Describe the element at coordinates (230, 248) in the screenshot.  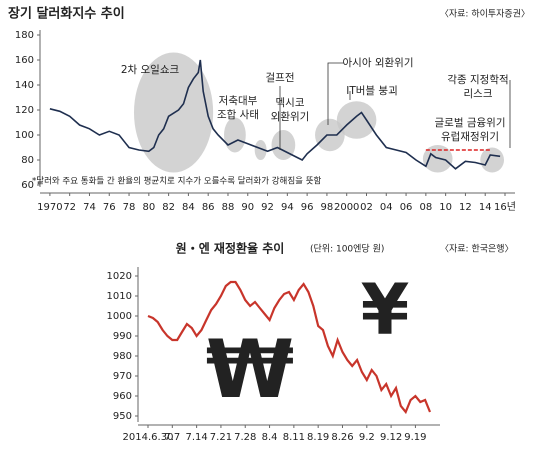
I see `chart-title: 원・엔 재정환율 추이` at that location.